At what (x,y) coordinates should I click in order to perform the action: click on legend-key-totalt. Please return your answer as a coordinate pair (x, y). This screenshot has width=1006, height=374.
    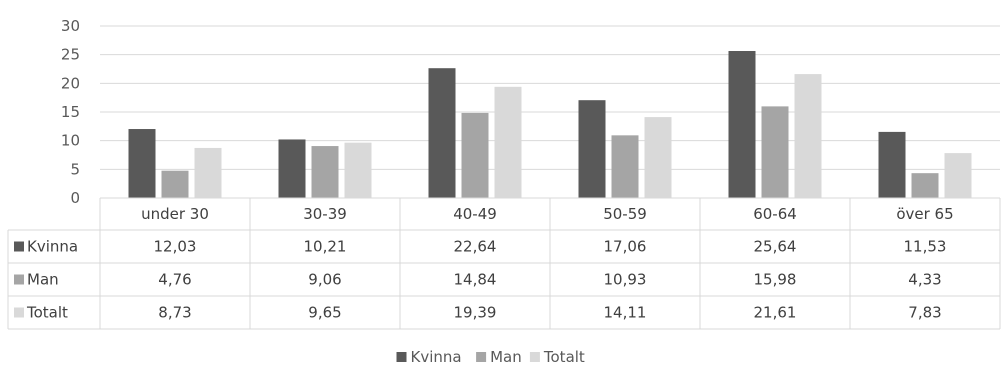
    Looking at the image, I should click on (19, 312).